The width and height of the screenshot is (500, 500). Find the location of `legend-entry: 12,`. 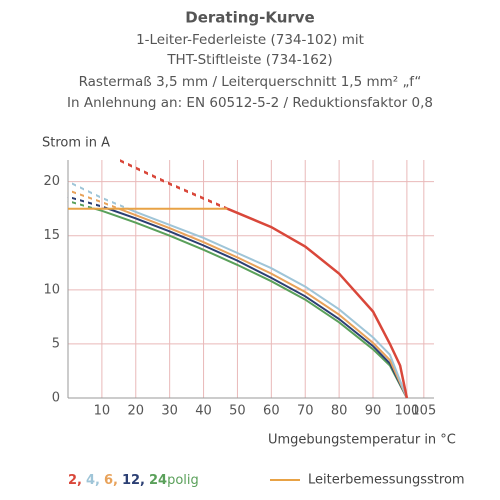

legend-entry: 12, is located at coordinates (133, 480).